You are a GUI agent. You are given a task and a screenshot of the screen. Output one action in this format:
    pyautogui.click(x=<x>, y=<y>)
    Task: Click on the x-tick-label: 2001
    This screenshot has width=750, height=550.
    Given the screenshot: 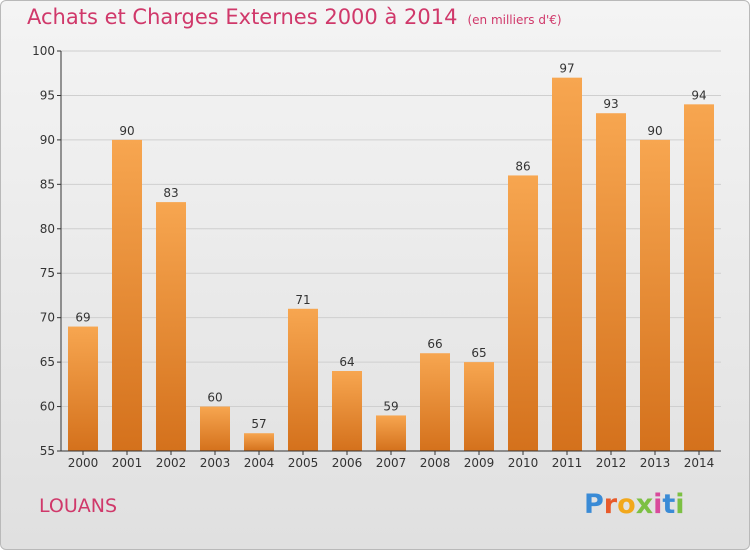 What is the action you would take?
    pyautogui.click(x=127, y=463)
    